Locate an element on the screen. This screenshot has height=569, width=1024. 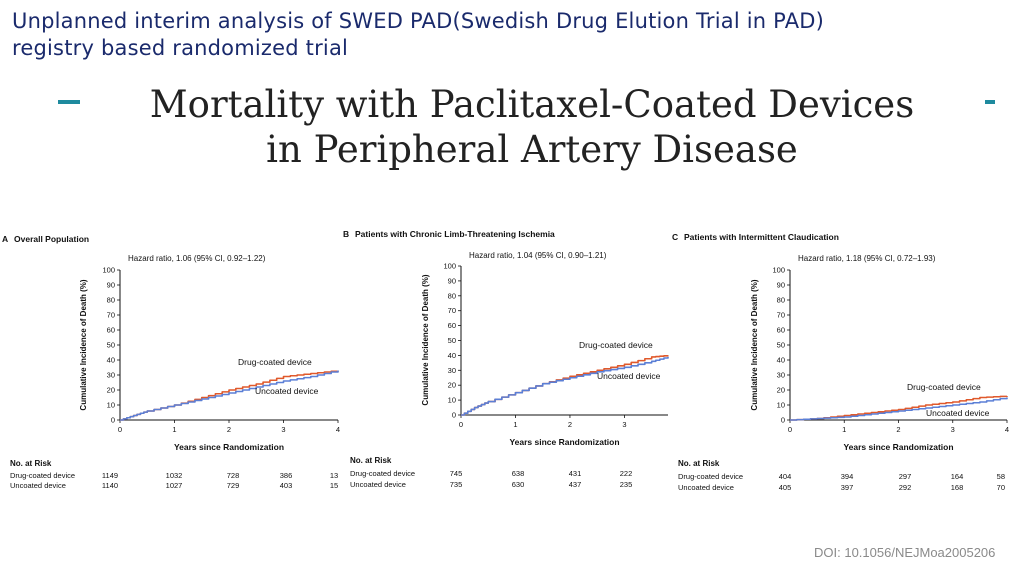
panel-c-at-risk-heading: No. at Risk is located at coordinates (699, 463).